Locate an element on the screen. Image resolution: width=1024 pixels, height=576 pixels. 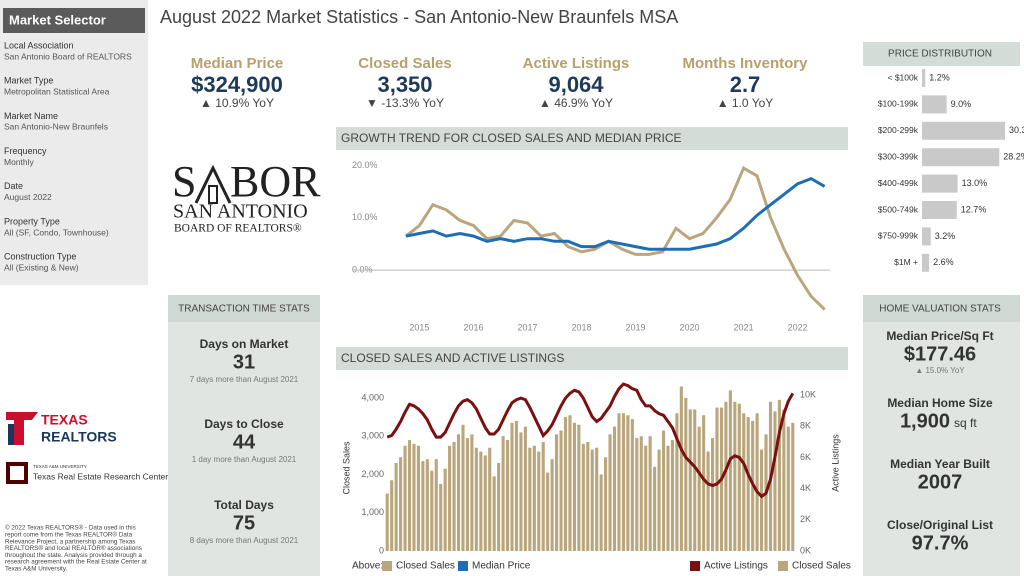
footer-text: report come from the Texas REALTOR® Data is located at coordinates (69, 534).